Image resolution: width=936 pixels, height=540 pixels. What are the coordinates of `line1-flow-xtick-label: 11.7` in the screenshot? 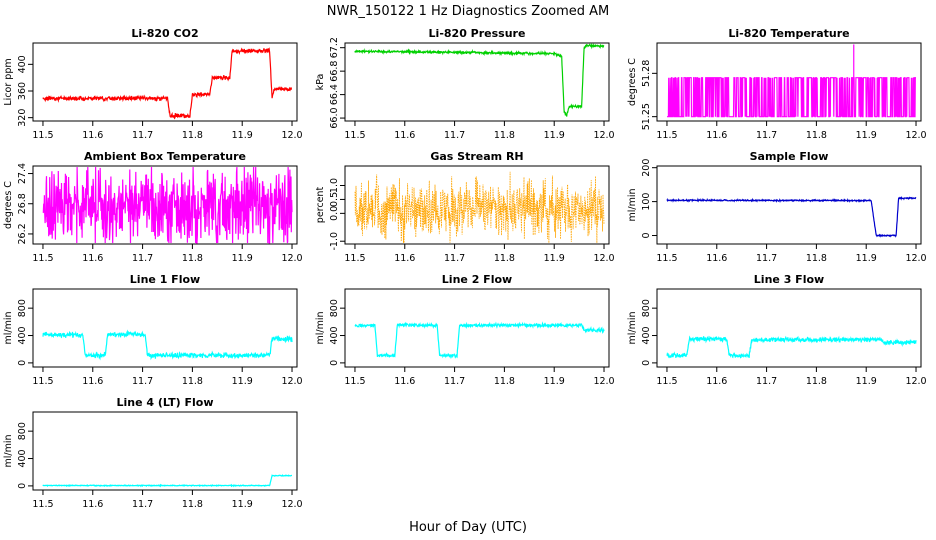 It's located at (142, 381).